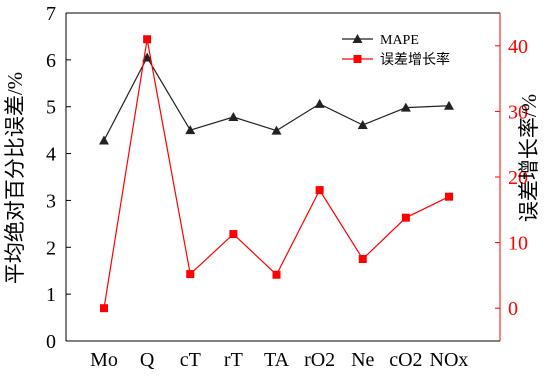 The width and height of the screenshot is (549, 376). What do you see at coordinates (513, 309) in the screenshot?
I see `y2-tick-label: 0` at bounding box center [513, 309].